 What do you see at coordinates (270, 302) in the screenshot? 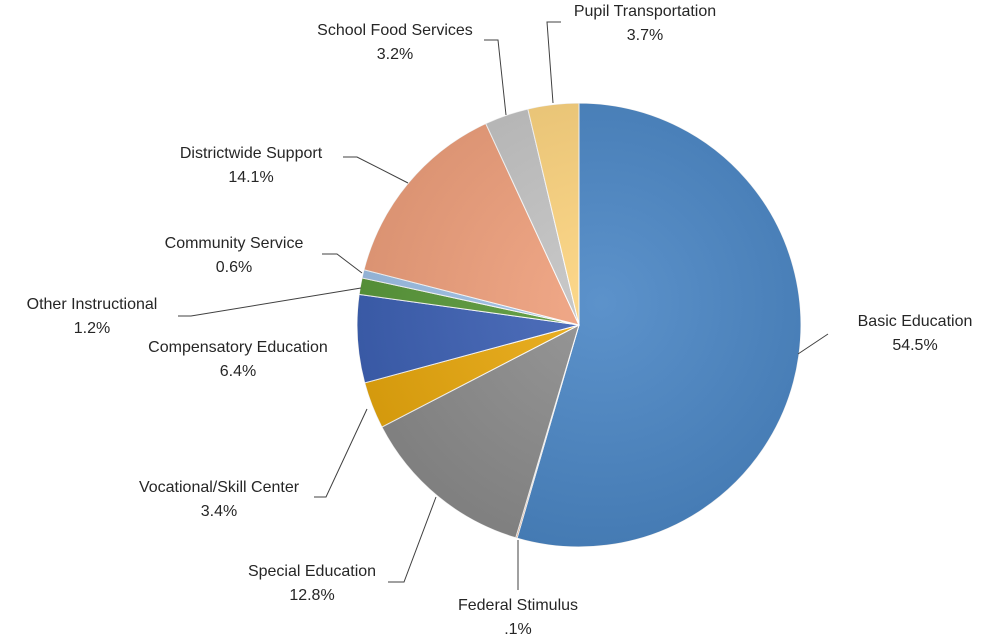
I see `leader-line-other-instructional` at bounding box center [270, 302].